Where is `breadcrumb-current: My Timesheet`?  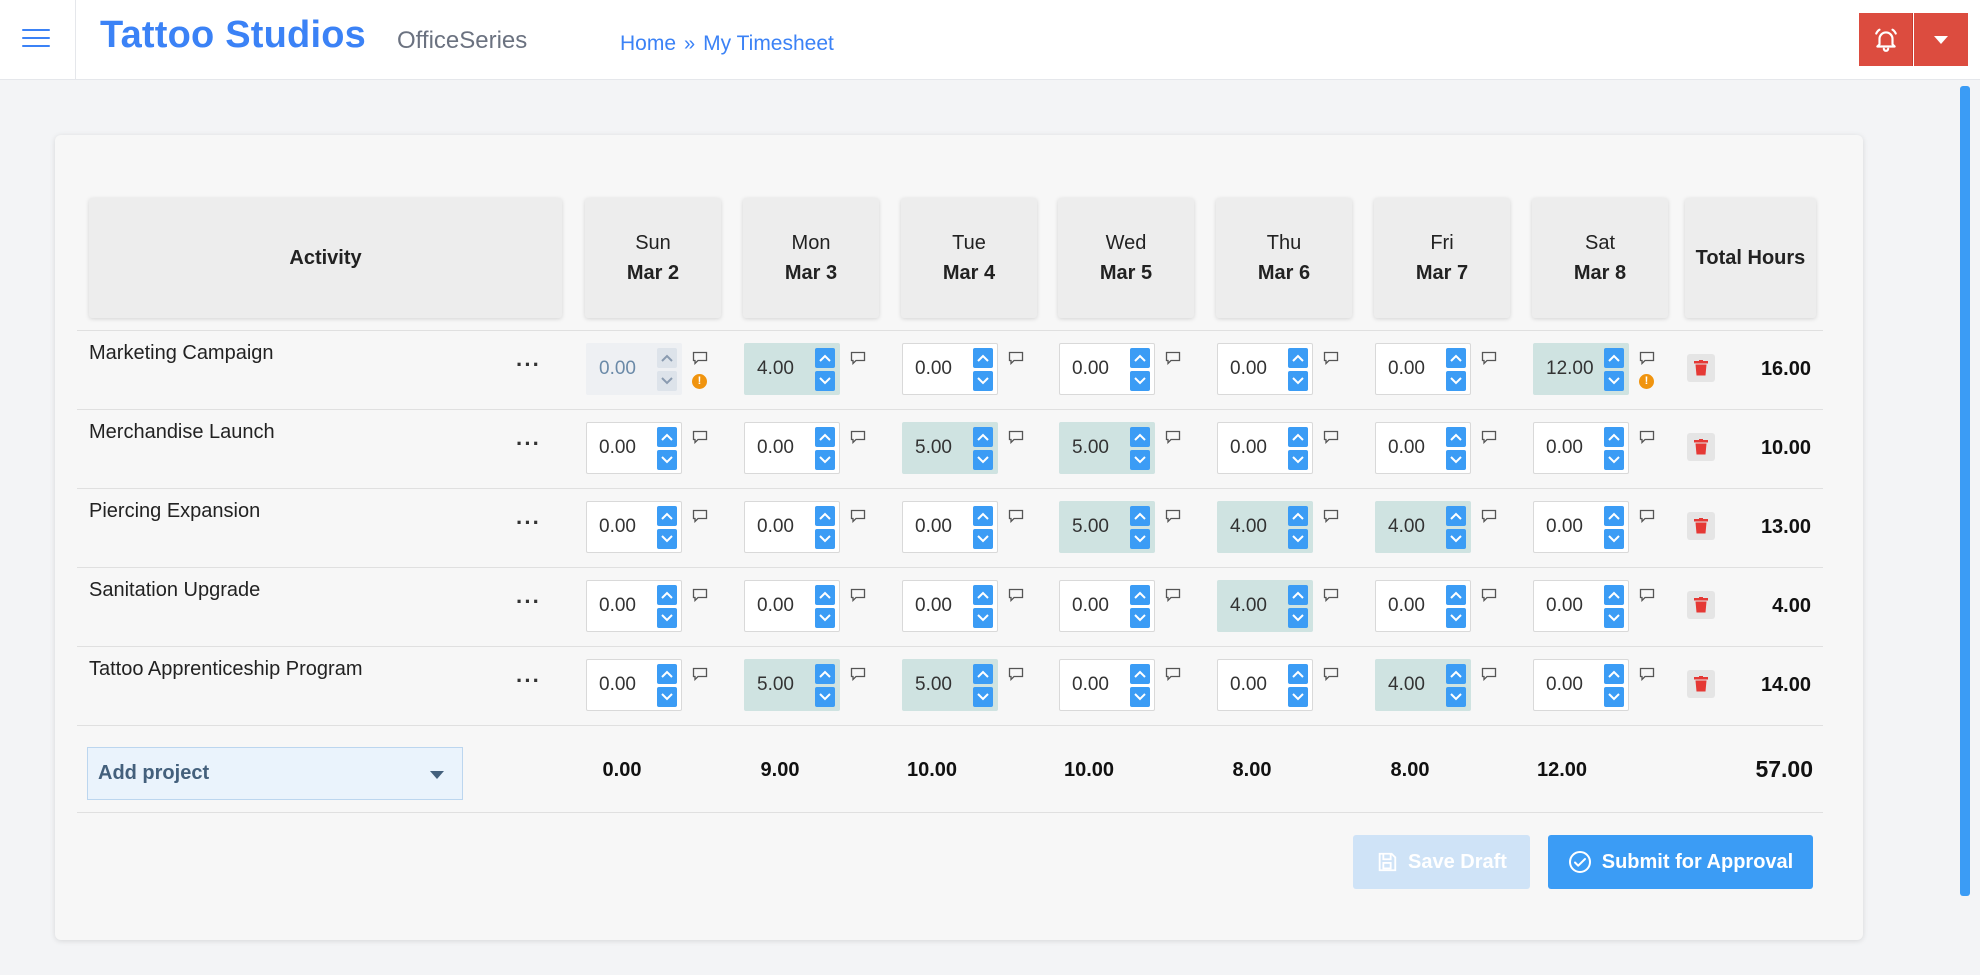 breadcrumb-current: My Timesheet is located at coordinates (768, 43).